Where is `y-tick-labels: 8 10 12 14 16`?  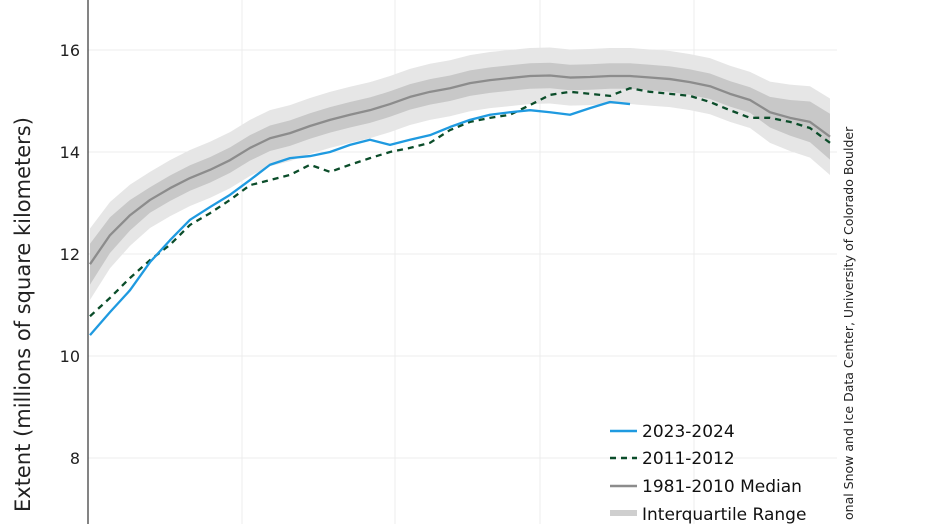 y-tick-labels: 8 10 12 14 16 is located at coordinates (70, 254).